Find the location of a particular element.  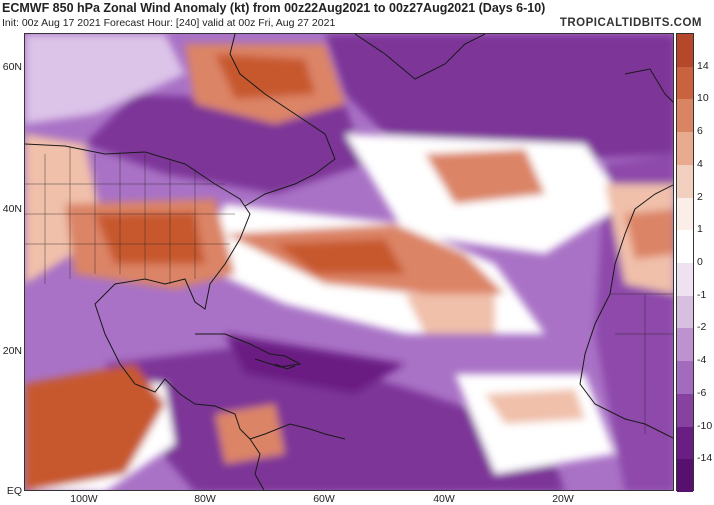

colorbar-tick-label: 2 is located at coordinates (700, 196).